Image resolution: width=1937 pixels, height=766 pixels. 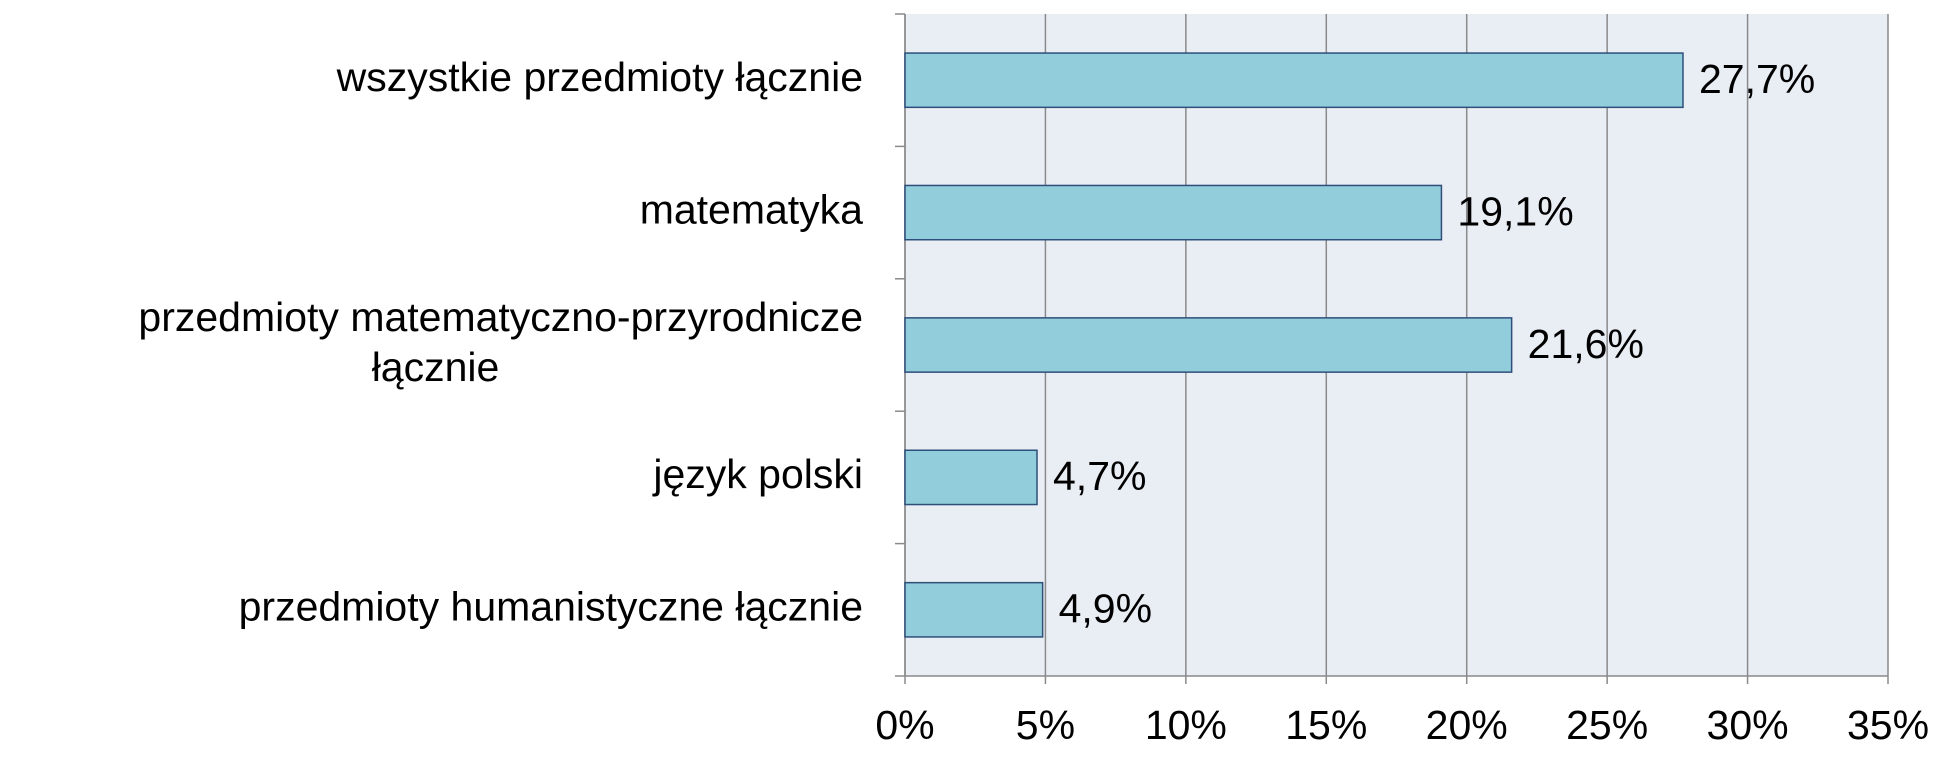 What do you see at coordinates (1045, 725) in the screenshot?
I see `x-tick-label: 5%` at bounding box center [1045, 725].